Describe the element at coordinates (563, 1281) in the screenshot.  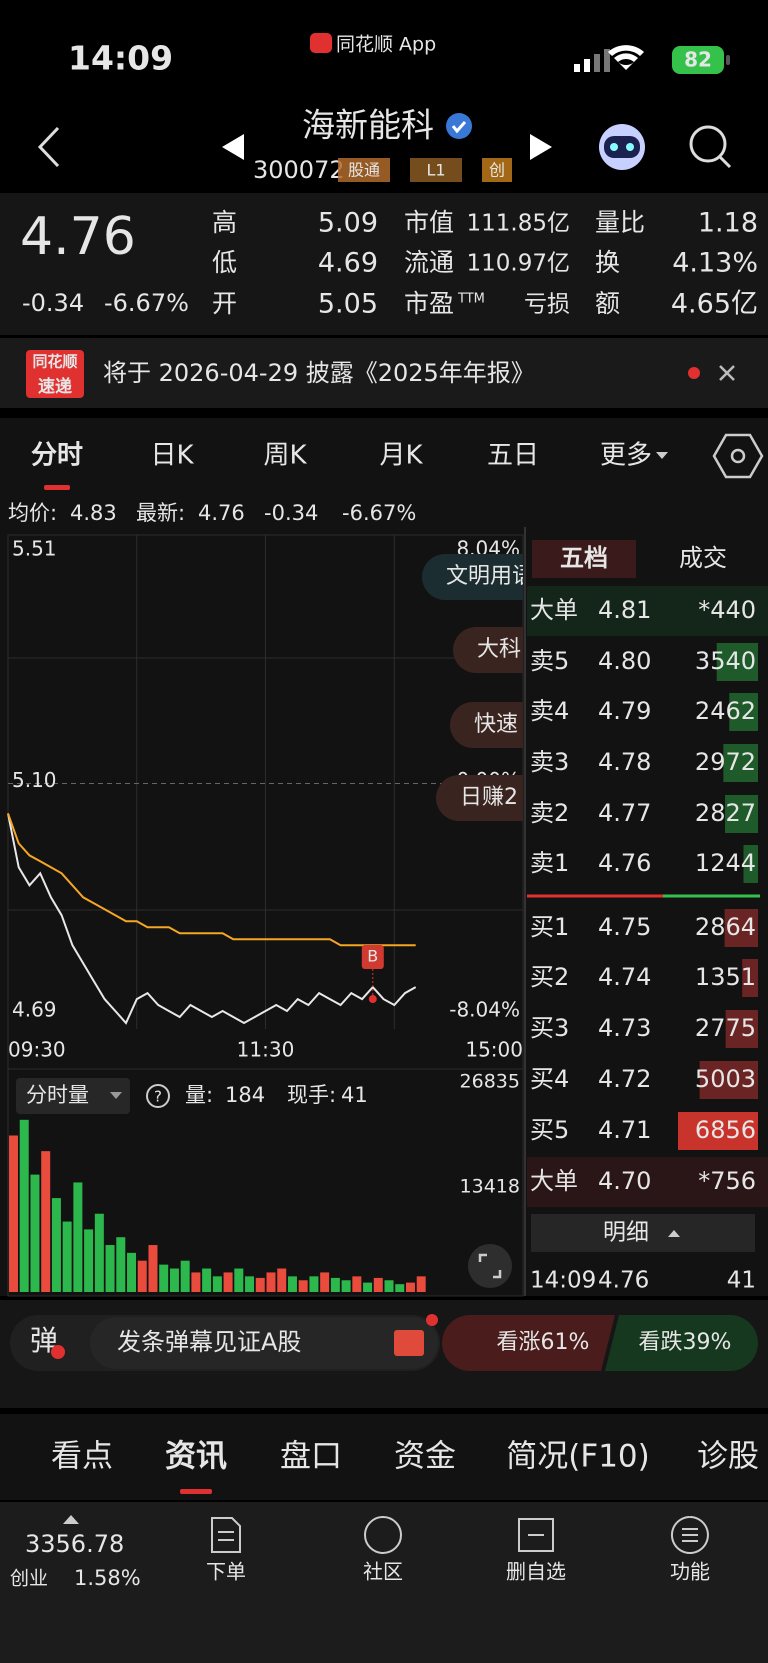
I see `trade-time: 14:09` at that location.